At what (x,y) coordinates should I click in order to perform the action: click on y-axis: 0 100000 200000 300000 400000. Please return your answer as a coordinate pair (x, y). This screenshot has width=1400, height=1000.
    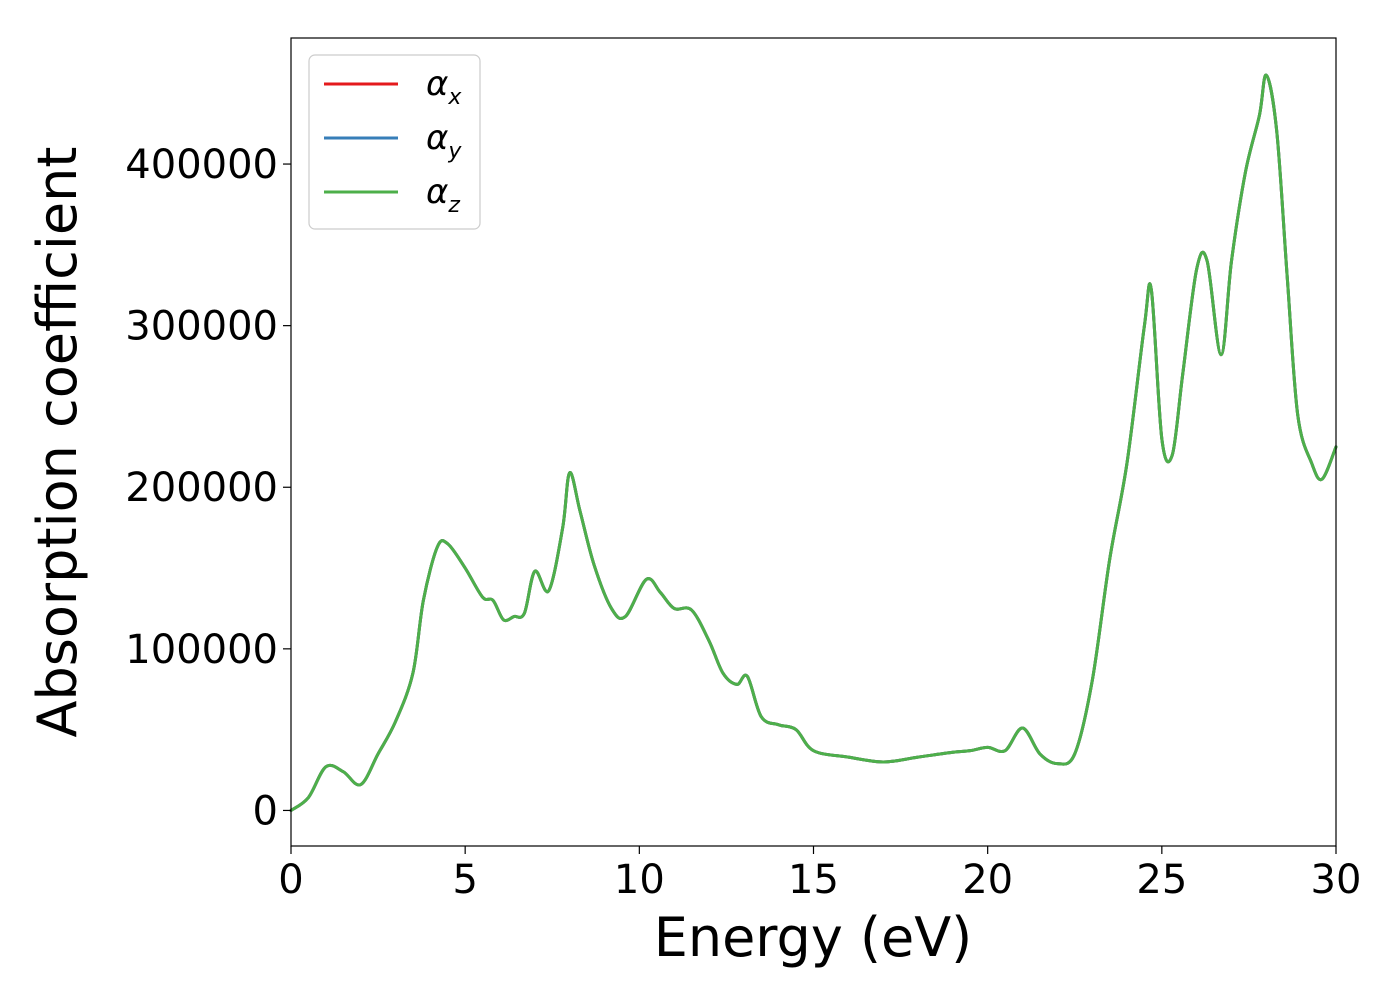
    Looking at the image, I should click on (208, 488).